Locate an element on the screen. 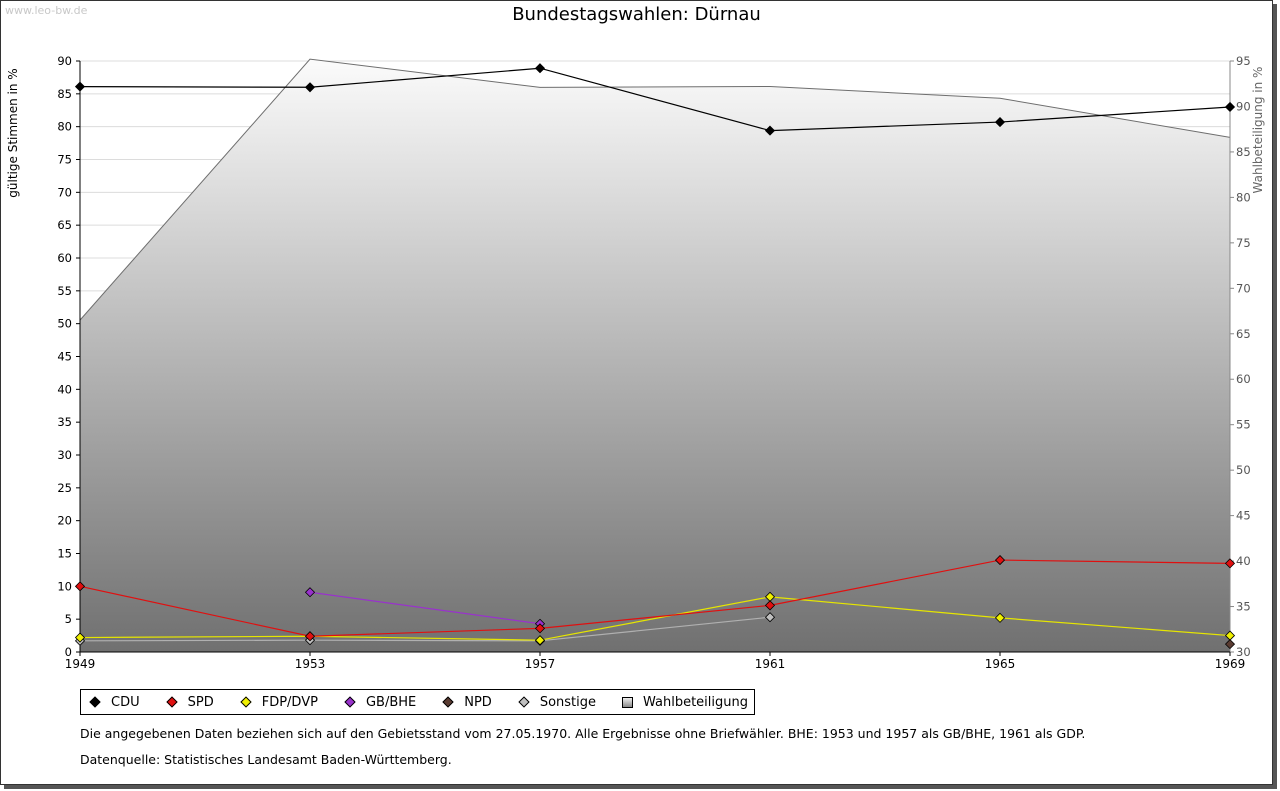  legend-label: FDP/DVP is located at coordinates (289, 702).